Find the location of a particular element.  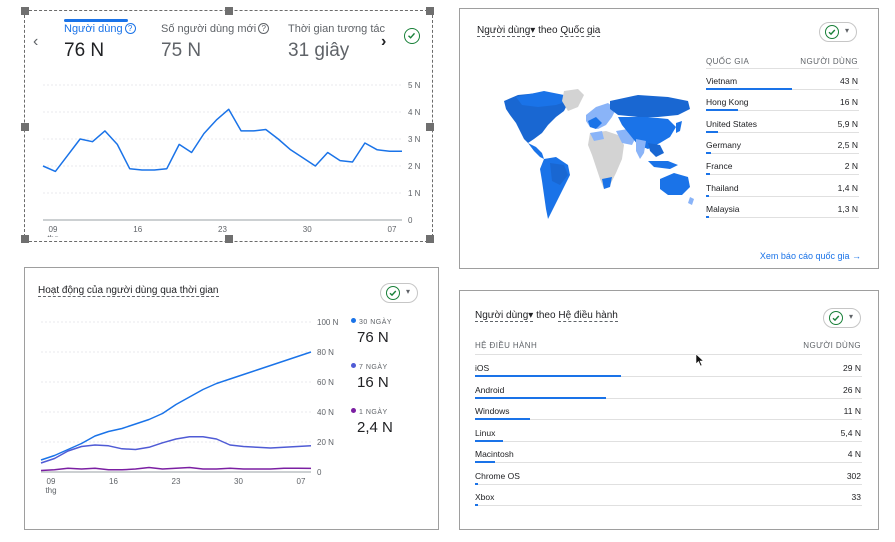

legend-dot is located at coordinates (353, 410).